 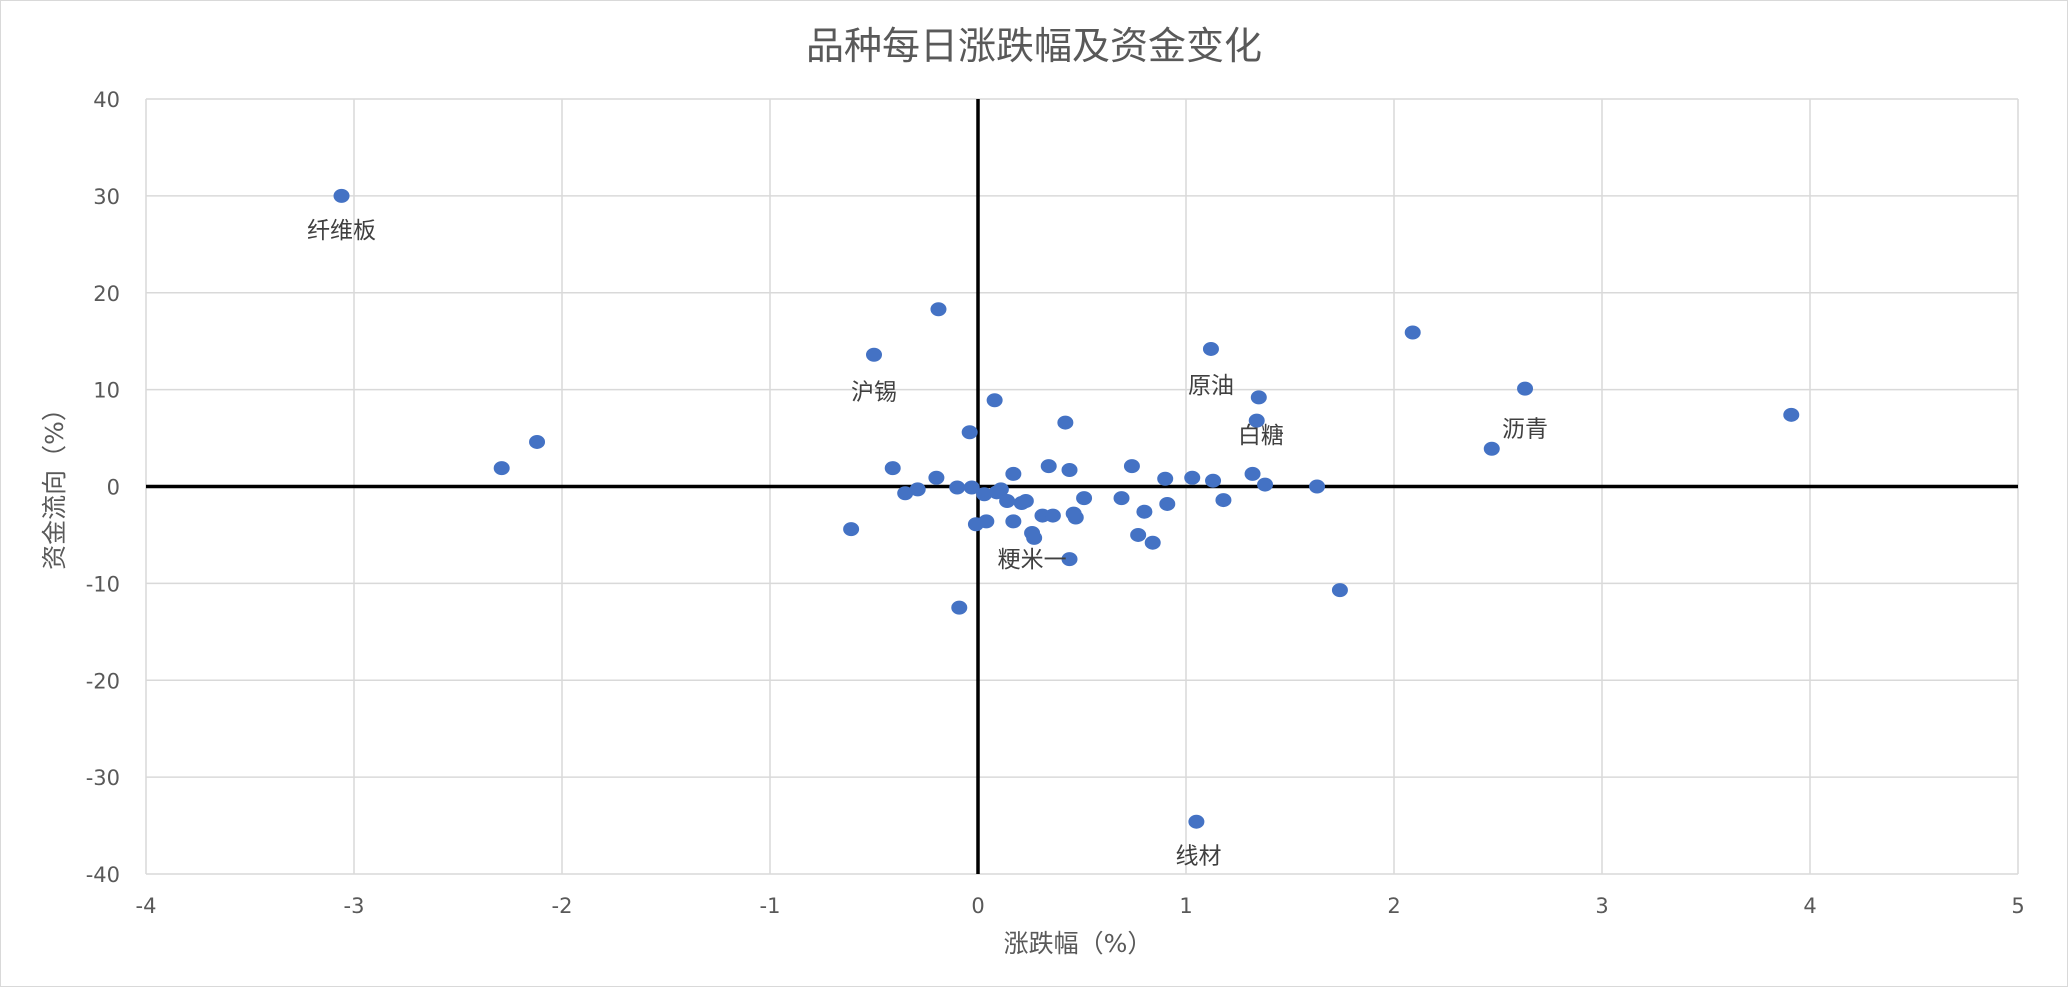 What do you see at coordinates (106, 391) in the screenshot?
I see `y-tick-label: 10` at bounding box center [106, 391].